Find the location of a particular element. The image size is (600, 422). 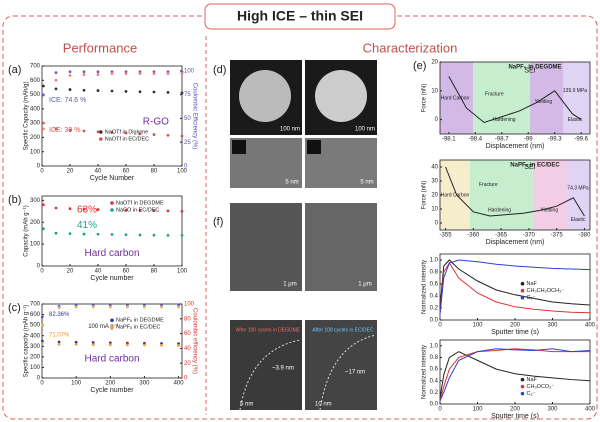

legend-label: CH₃CH₂OCH₃⁻ is located at coordinates (546, 291).